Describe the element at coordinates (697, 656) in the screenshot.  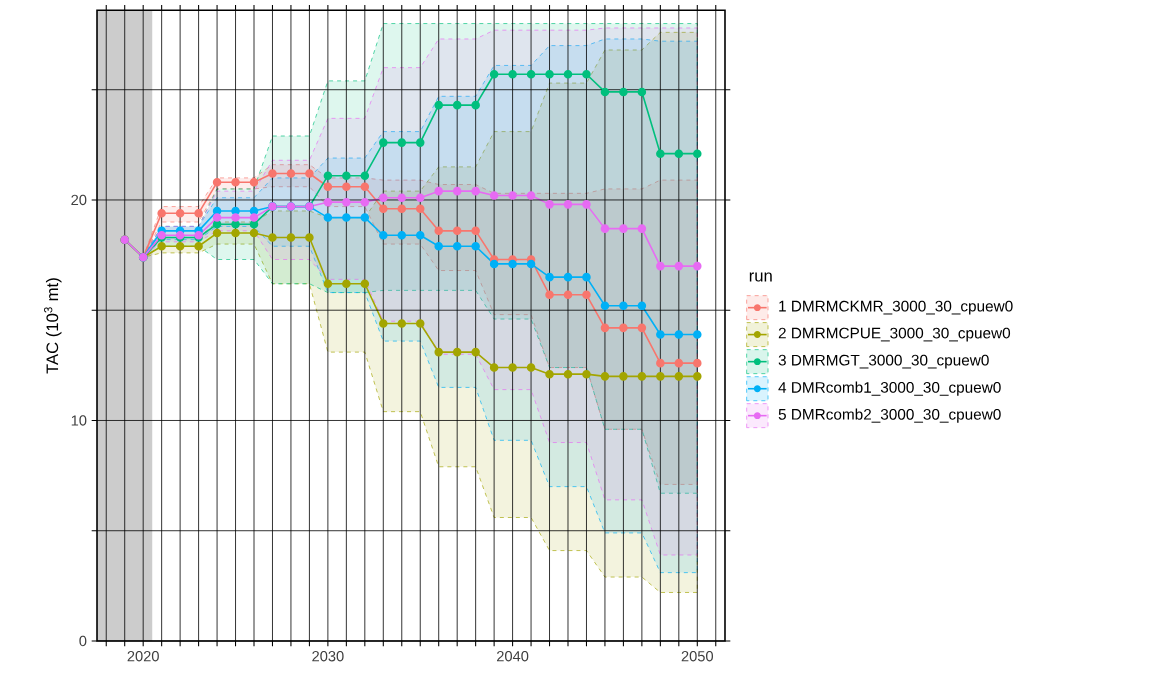
I see `x-tick-label: 2050` at that location.